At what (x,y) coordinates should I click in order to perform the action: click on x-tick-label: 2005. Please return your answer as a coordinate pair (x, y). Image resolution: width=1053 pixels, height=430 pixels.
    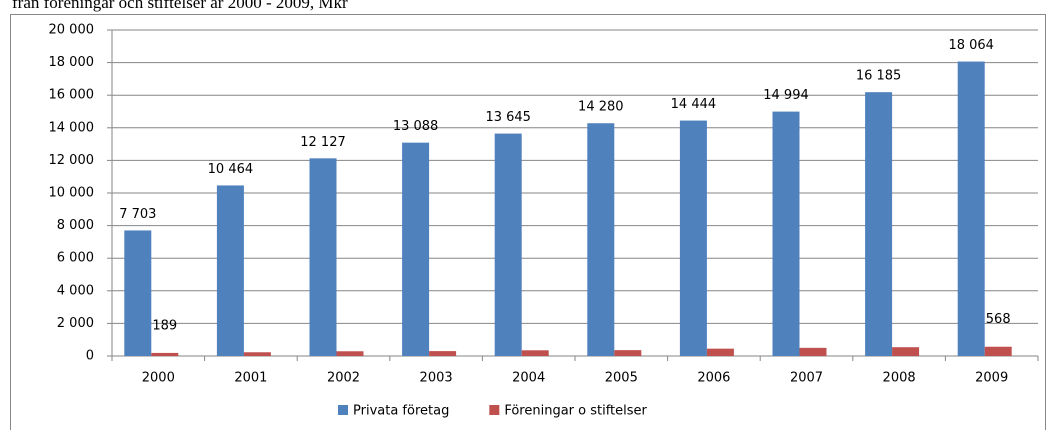
    Looking at the image, I should click on (621, 378).